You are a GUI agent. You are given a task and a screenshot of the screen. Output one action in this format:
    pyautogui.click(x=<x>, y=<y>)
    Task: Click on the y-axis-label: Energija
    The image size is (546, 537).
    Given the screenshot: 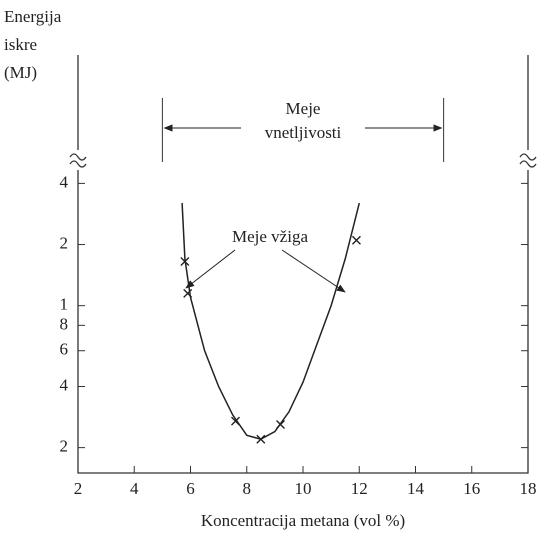 What is the action you would take?
    pyautogui.click(x=33, y=16)
    